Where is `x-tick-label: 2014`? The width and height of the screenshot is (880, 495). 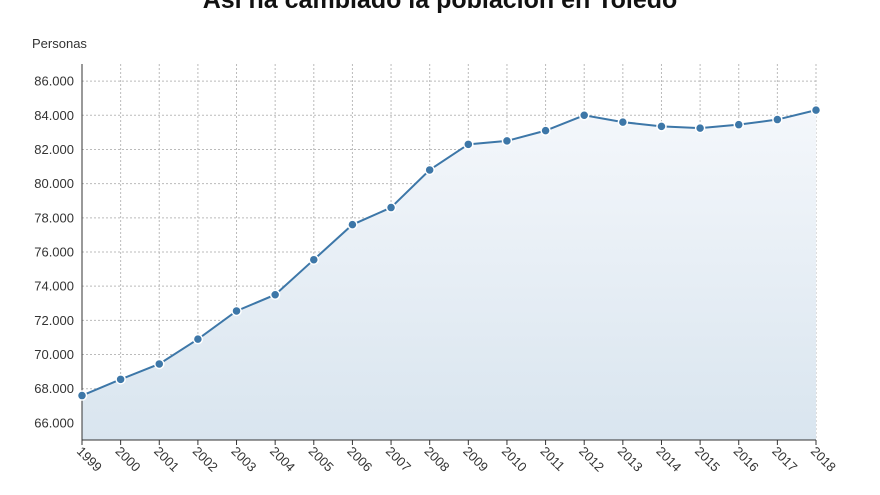
x-tick-label: 2014 is located at coordinates (668, 459).